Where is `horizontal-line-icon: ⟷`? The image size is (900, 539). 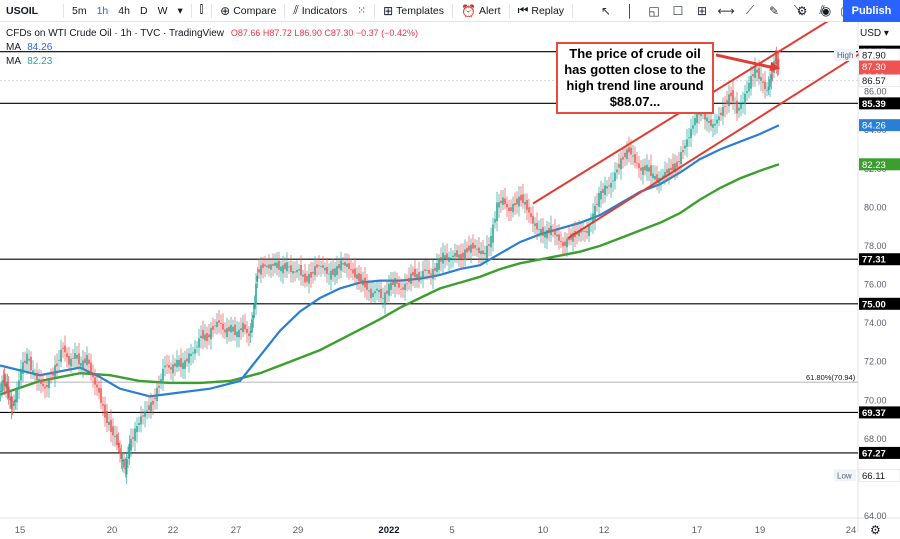
horizontal-line-icon: ⟷ is located at coordinates (726, 10).